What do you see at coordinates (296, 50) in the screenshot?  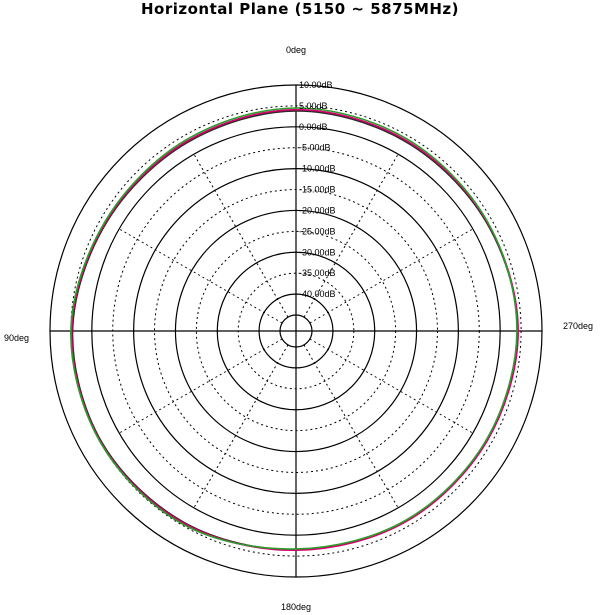 I see `angle-label-0deg: 0deg` at bounding box center [296, 50].